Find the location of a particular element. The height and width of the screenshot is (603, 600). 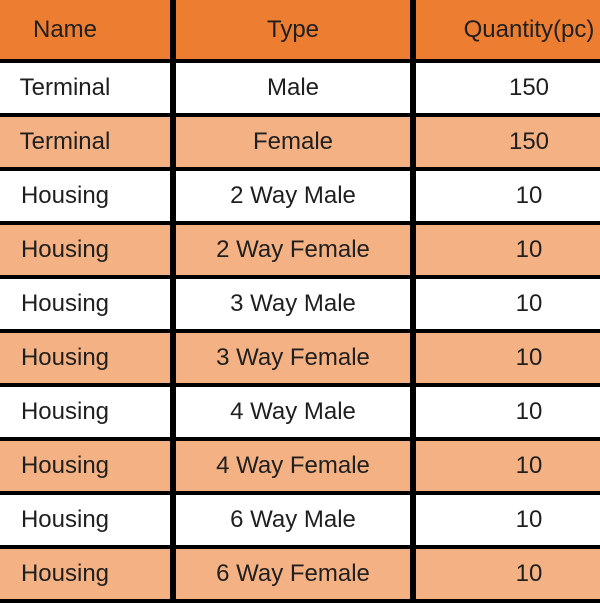

table-row: Terminal Male 150 is located at coordinates (300, 88).